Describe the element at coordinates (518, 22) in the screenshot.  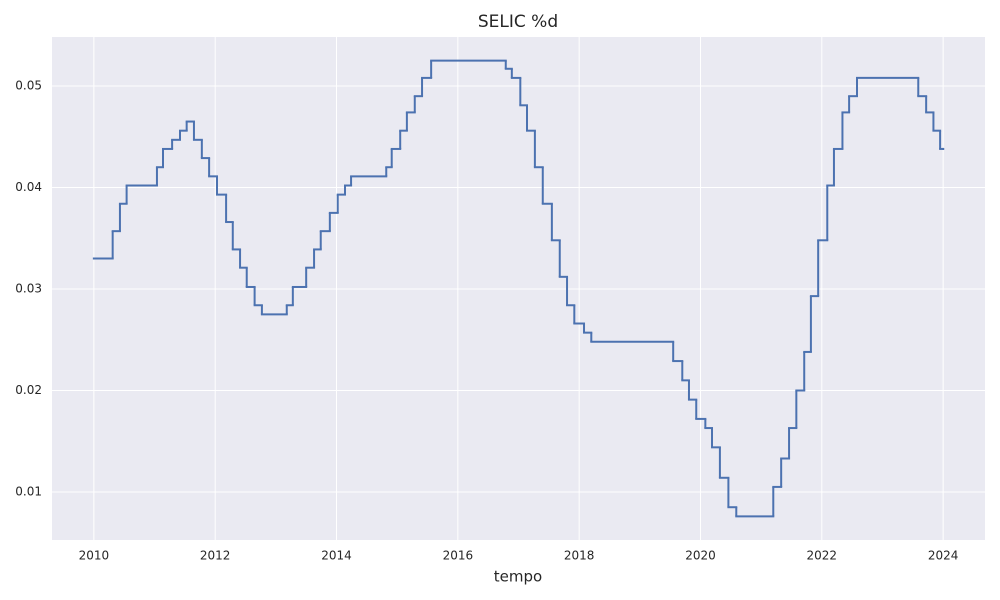
I see `chart-title: SELIC %d` at that location.